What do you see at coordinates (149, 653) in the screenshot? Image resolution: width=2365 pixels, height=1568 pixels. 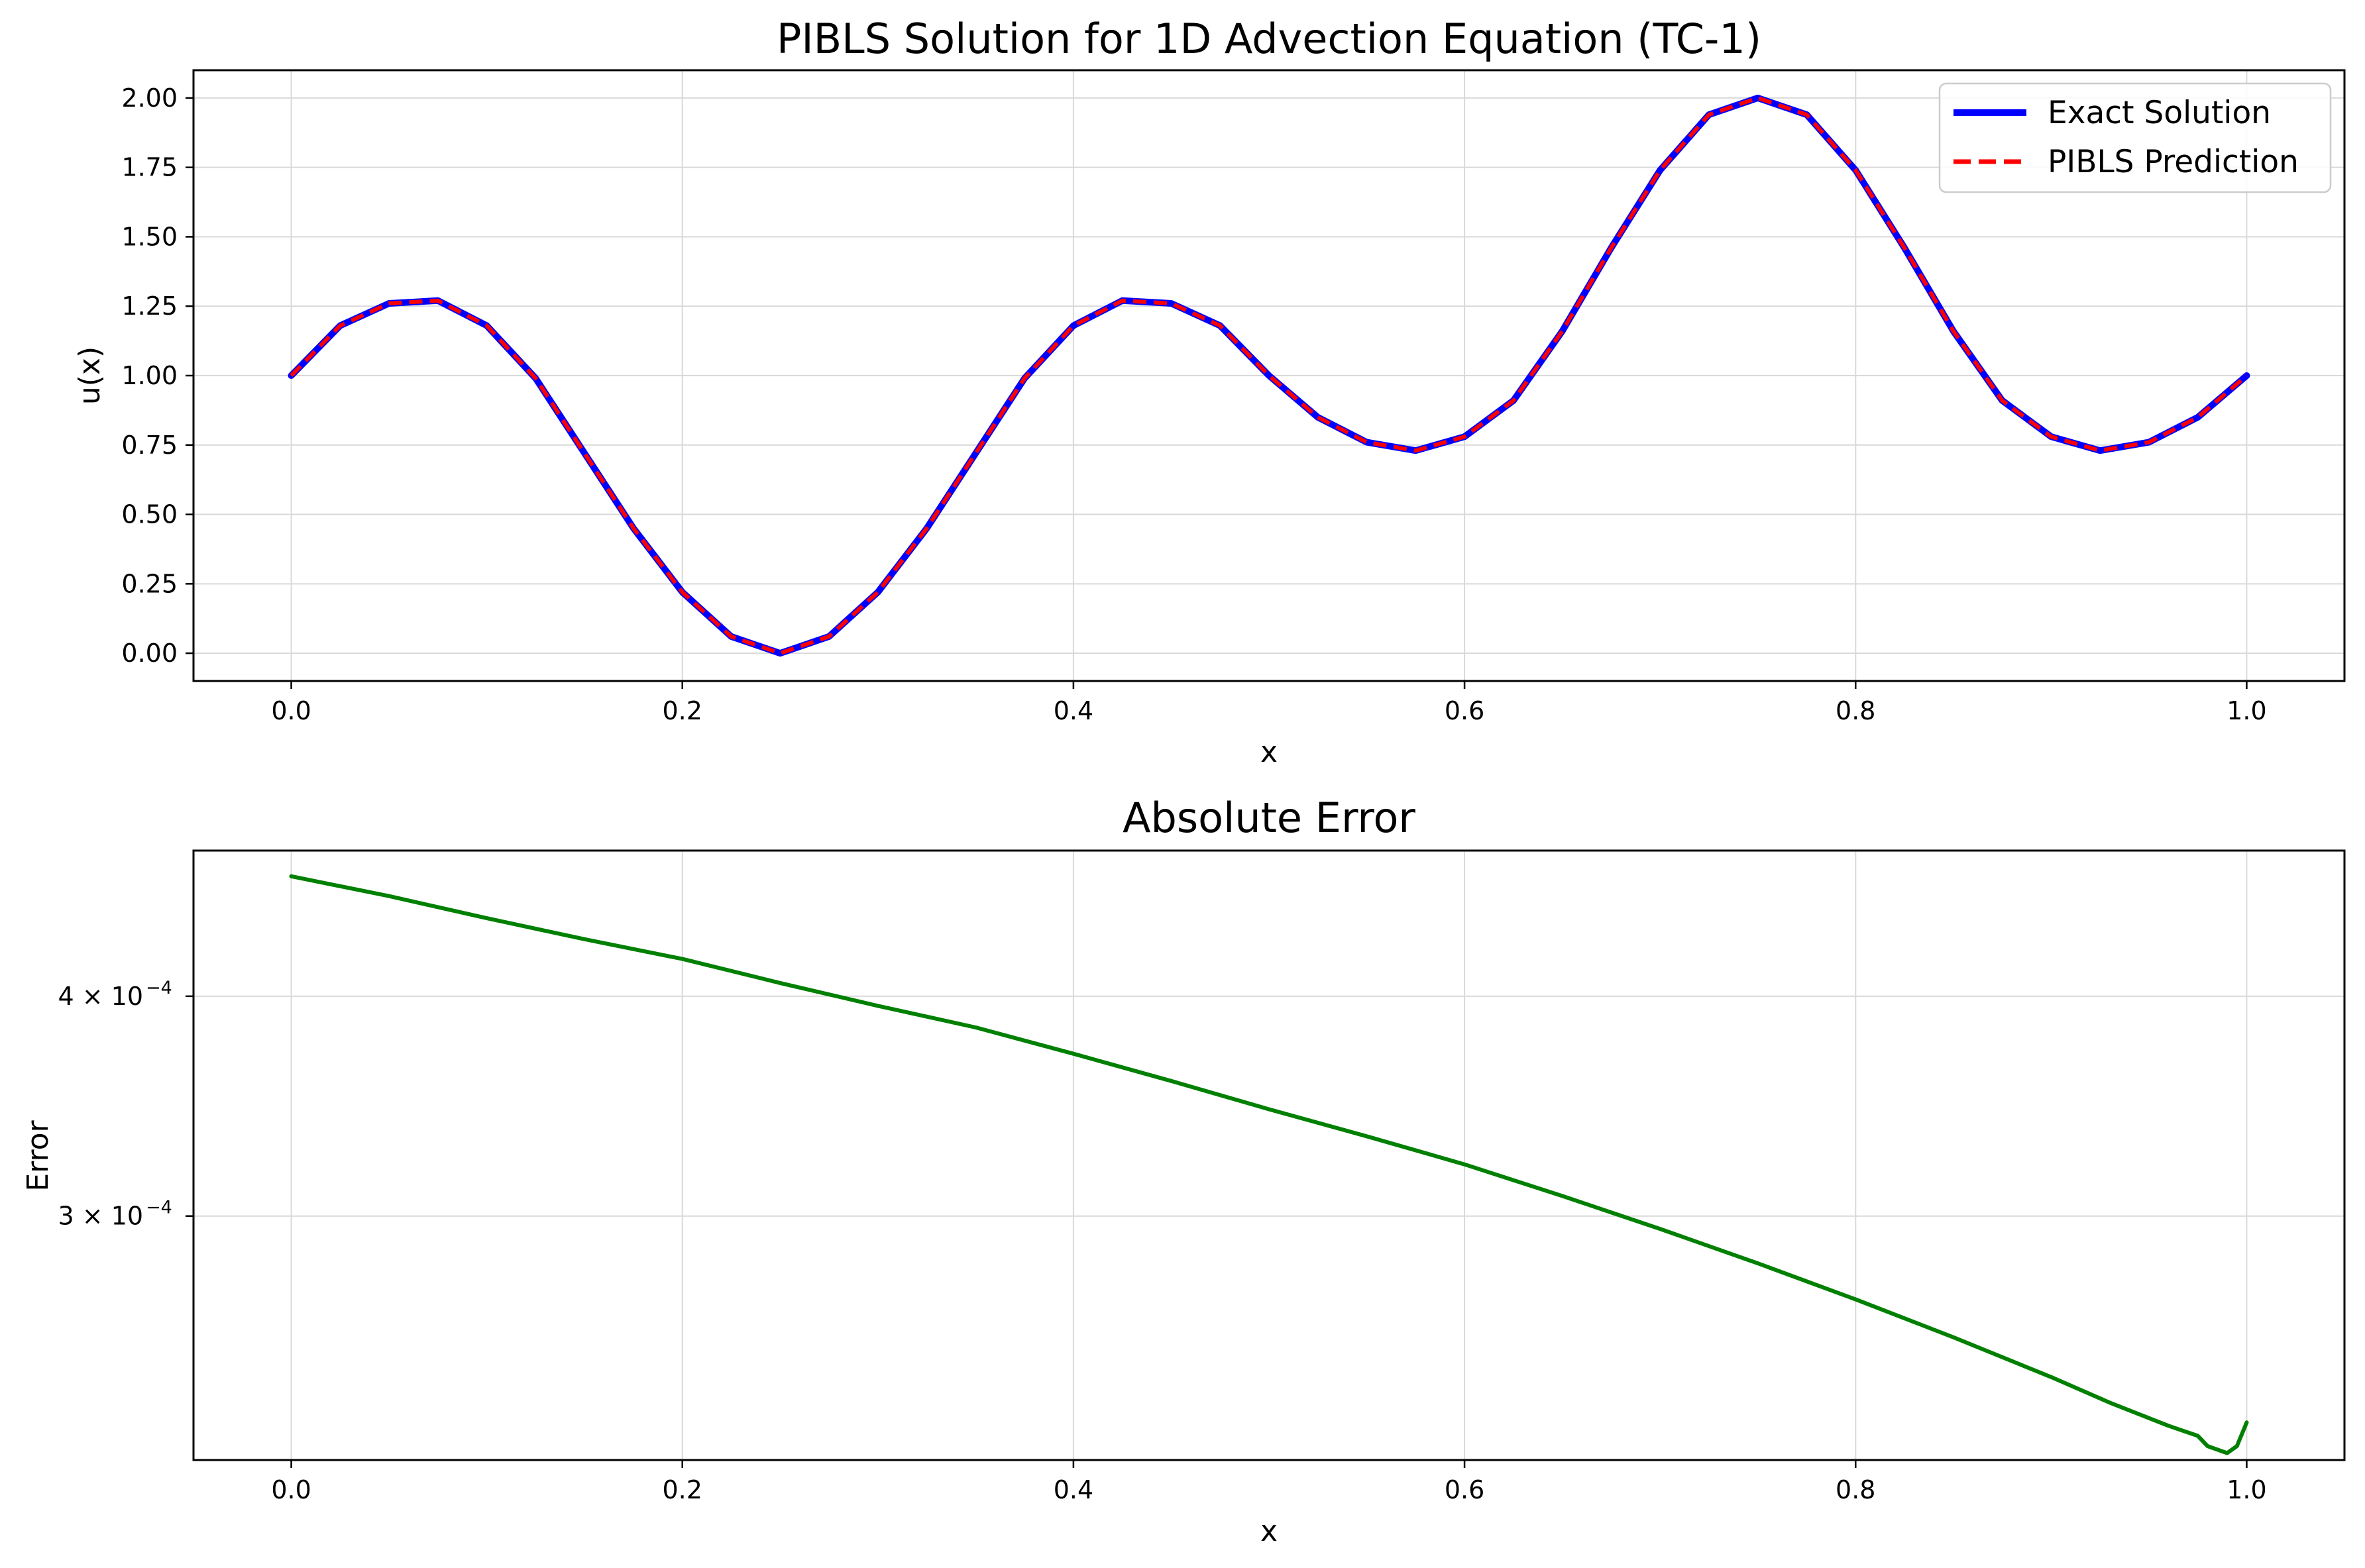 I see `solution-chart-y-tick-label: 0.00` at bounding box center [149, 653].